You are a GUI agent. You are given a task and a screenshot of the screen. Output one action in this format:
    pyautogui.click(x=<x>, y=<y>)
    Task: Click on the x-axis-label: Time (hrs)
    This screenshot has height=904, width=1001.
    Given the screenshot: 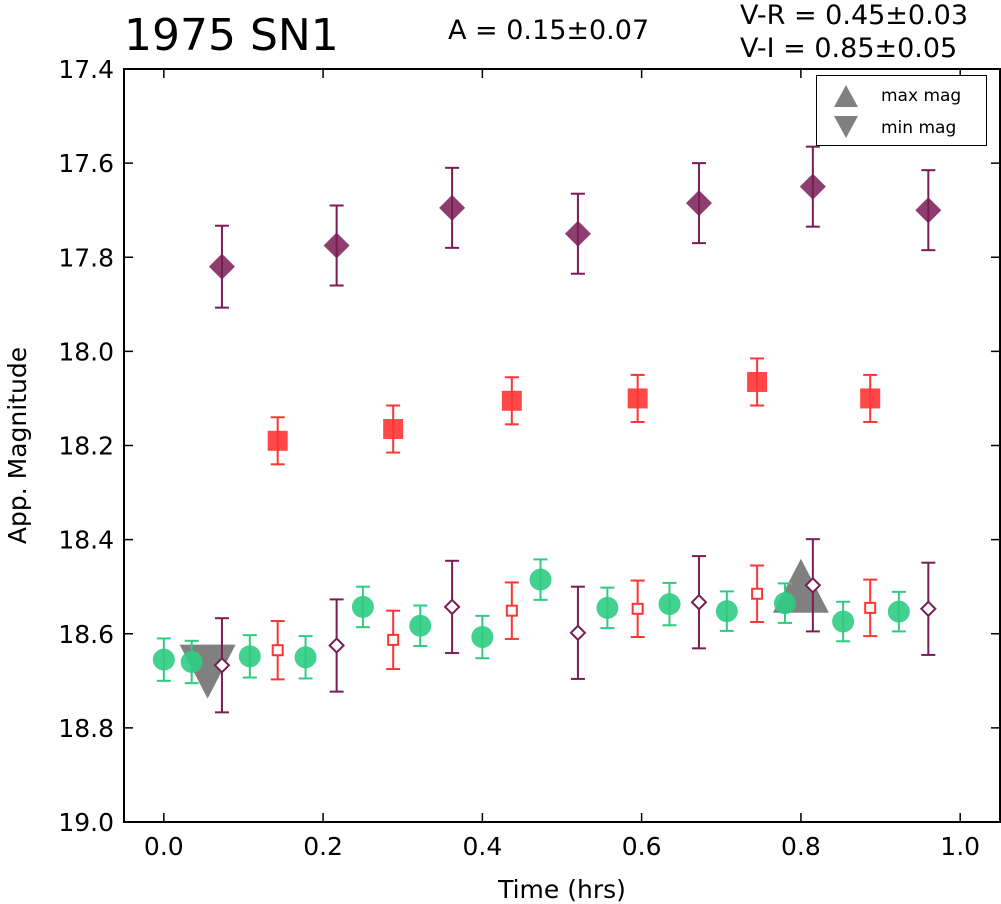 What is the action you would take?
    pyautogui.click(x=561, y=889)
    